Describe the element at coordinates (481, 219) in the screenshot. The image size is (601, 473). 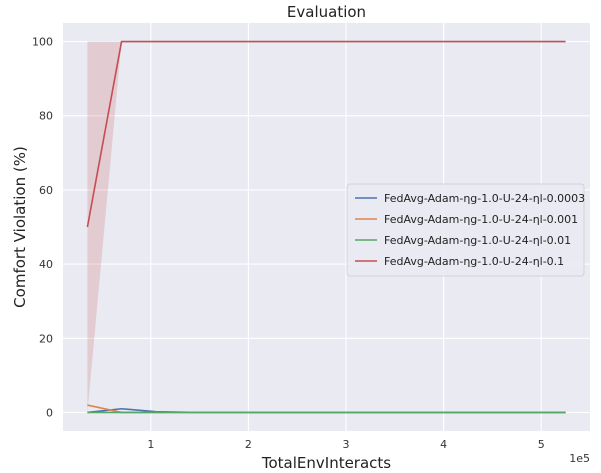
I see `legend-label: FedAvg-Adam-ηg-1.0-U-24-ηl-0.001` at that location.